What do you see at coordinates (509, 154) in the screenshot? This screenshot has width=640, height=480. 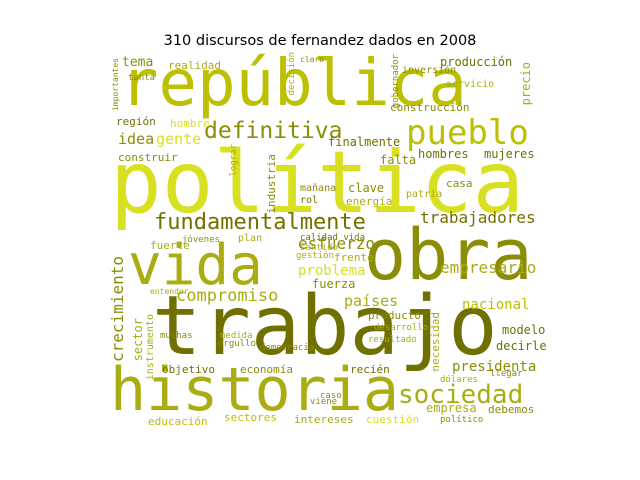 I see `word-mujeres: mujeres` at bounding box center [509, 154].